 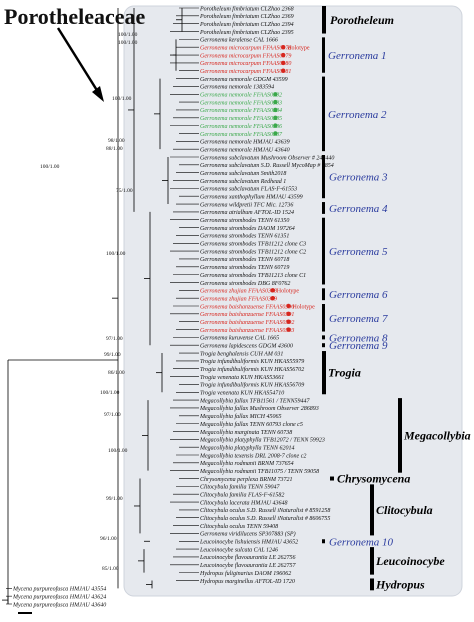 What do you see at coordinates (59, 596) in the screenshot?
I see `taxon-label: Mycena purpureofusca HMJAU 43624` at bounding box center [59, 596].